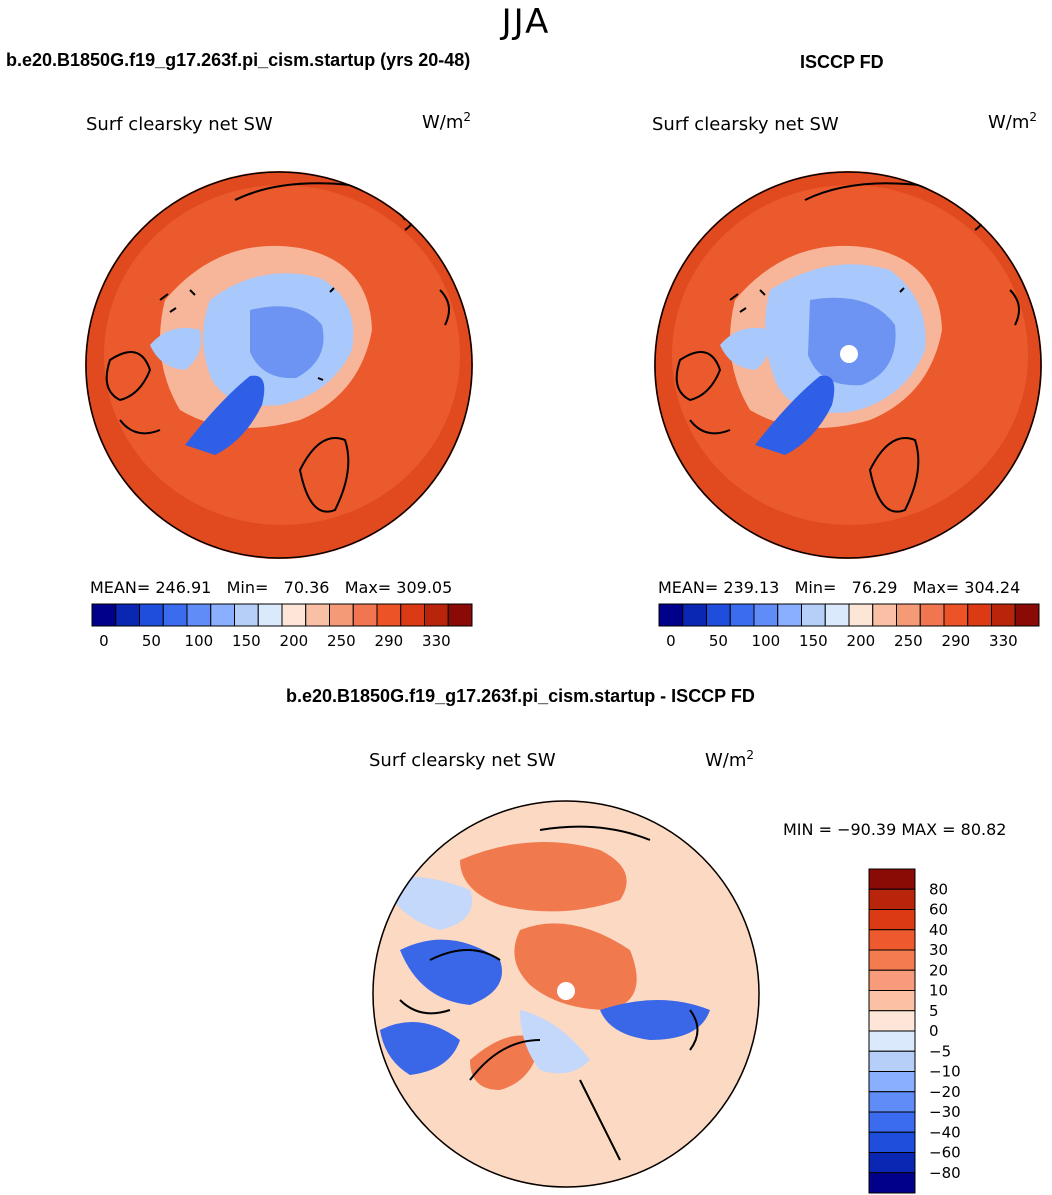 The width and height of the screenshot is (1052, 1195). What do you see at coordinates (1009, 122) in the screenshot?
I see `obs-units-text: W/m` at bounding box center [1009, 122].